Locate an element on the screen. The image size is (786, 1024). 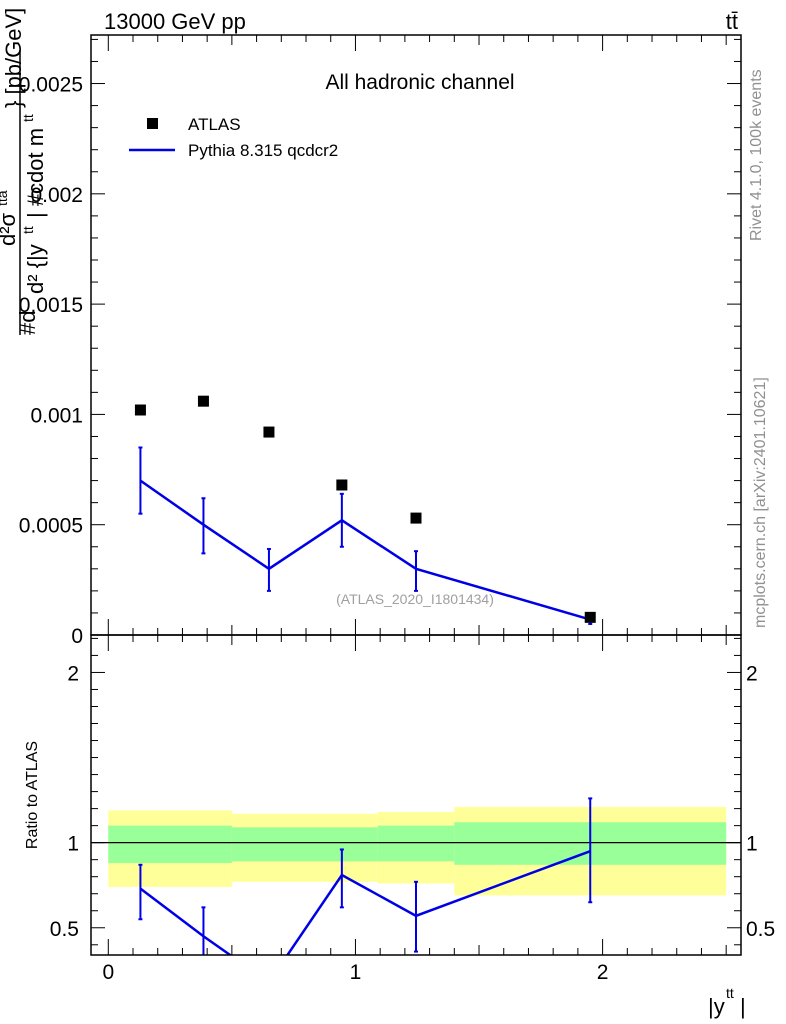
watermark: (ATLAS_2020_I1801434) is located at coordinates (415, 599).